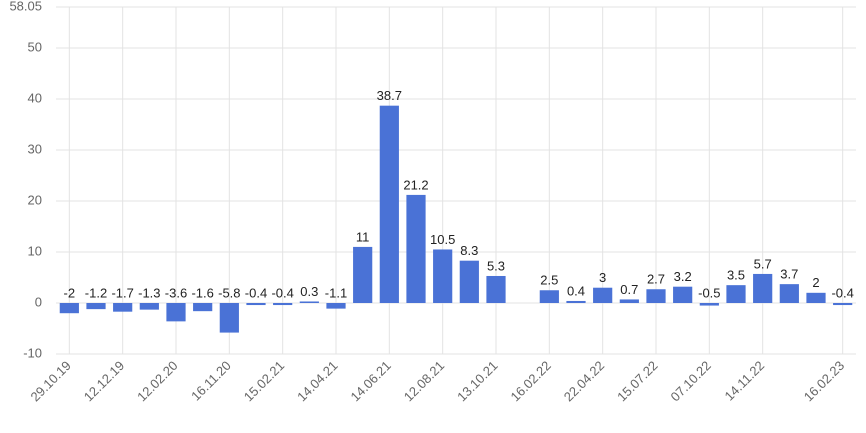  I want to click on y-tick-label: 20, so click(35, 199).